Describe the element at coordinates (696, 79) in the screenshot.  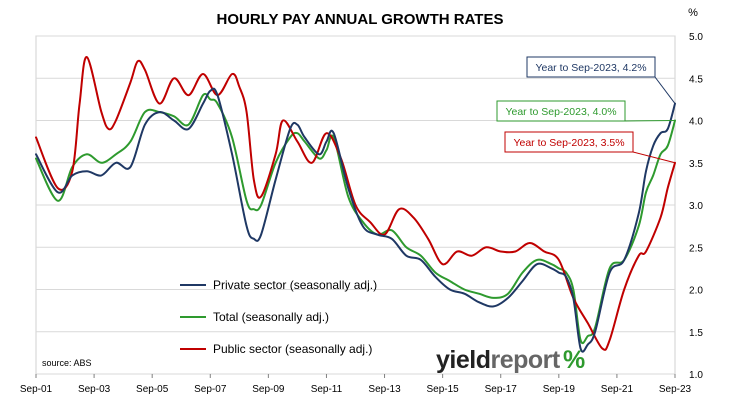
I see `y-tick-label: 4.5` at that location.